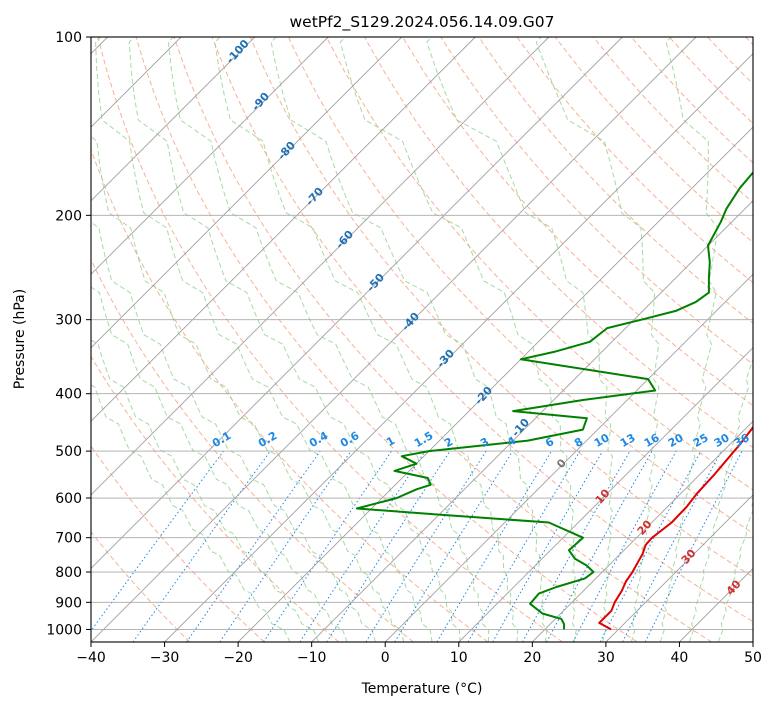 The width and height of the screenshot is (775, 708). Describe the element at coordinates (68, 573) in the screenshot. I see `y-tick-label: 800` at that location.